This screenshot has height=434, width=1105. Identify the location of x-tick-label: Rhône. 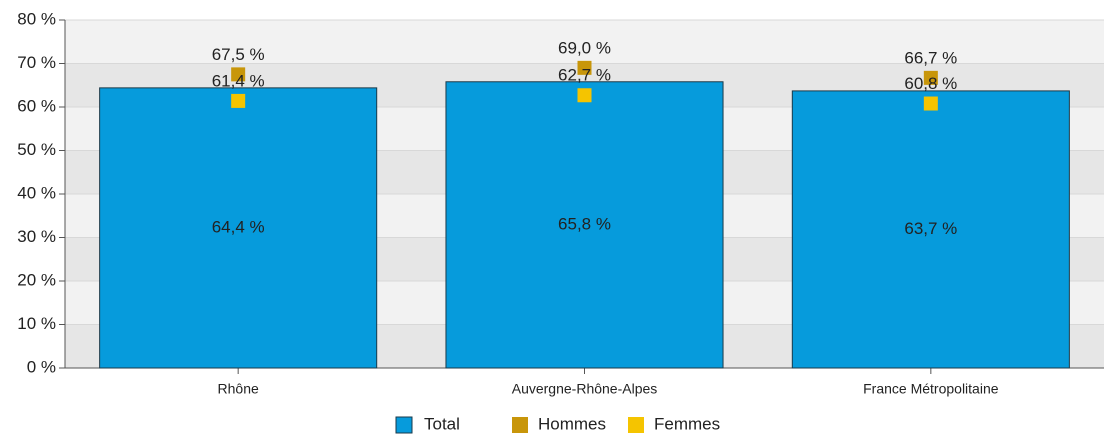
(238, 389).